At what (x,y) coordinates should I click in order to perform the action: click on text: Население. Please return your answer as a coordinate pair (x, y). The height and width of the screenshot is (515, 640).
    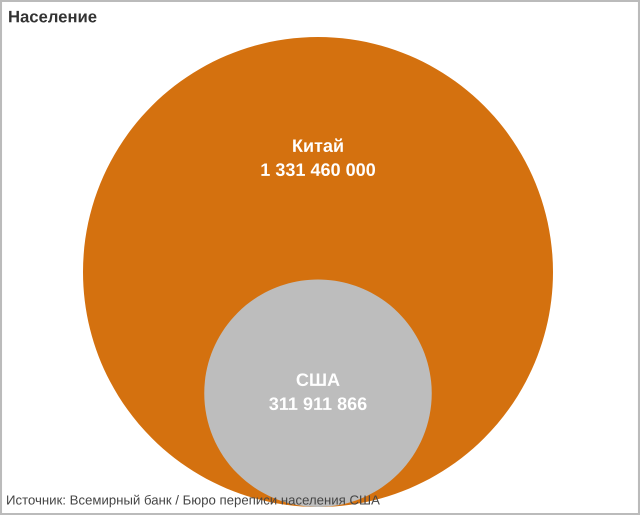
    Looking at the image, I should click on (52, 16).